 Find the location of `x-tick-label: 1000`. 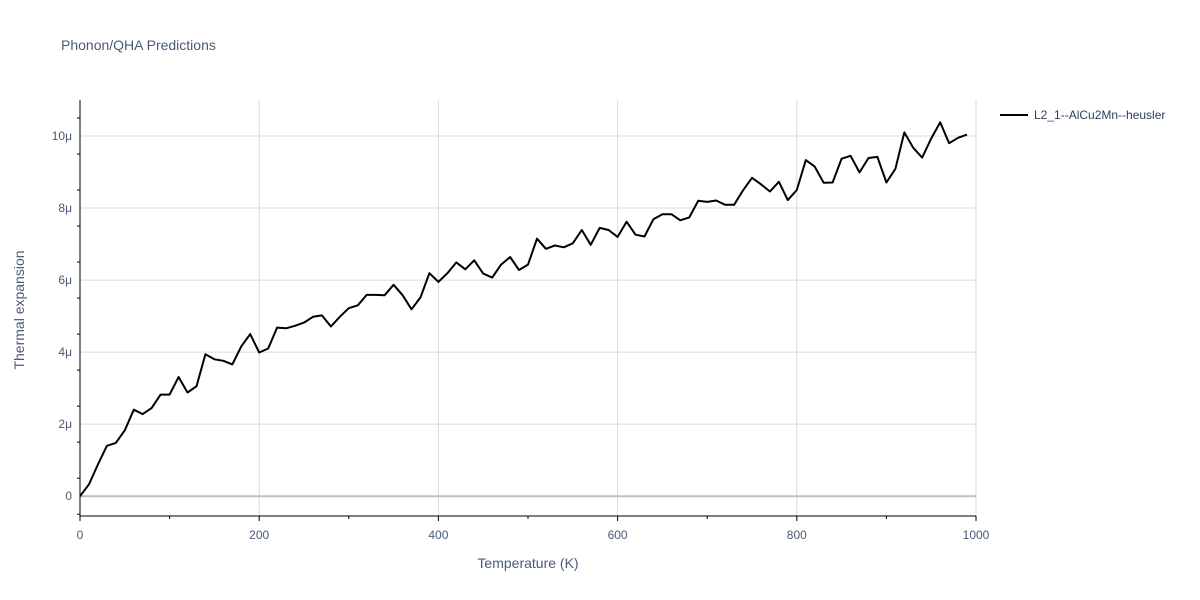

x-tick-label: 1000 is located at coordinates (976, 535).